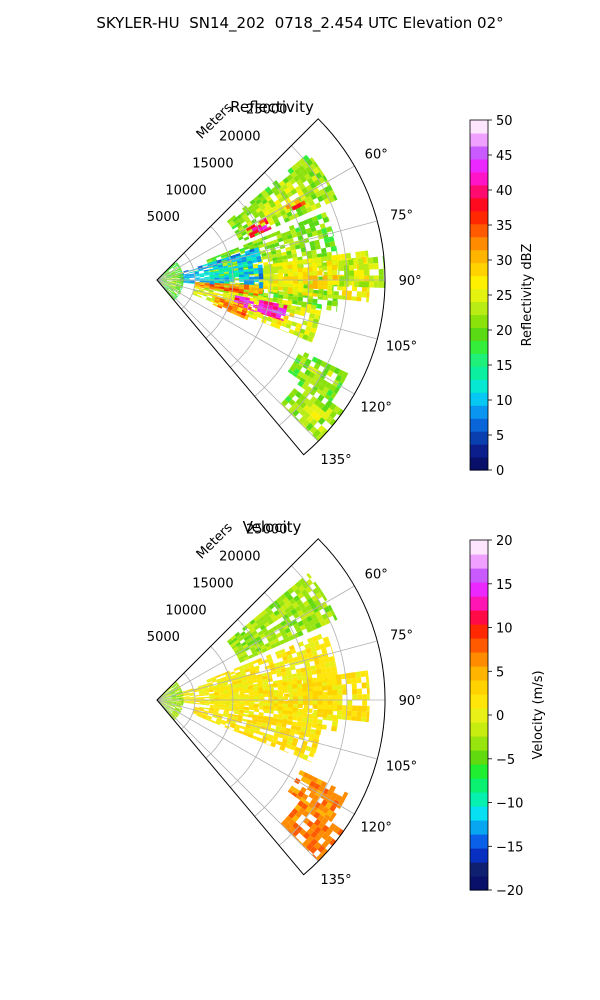 The image size is (600, 1000). What do you see at coordinates (370, 308) in the screenshot?
I see `reflectivity-azimuth-labels: 60° 75° 90° 105° 120° 135°` at bounding box center [370, 308].